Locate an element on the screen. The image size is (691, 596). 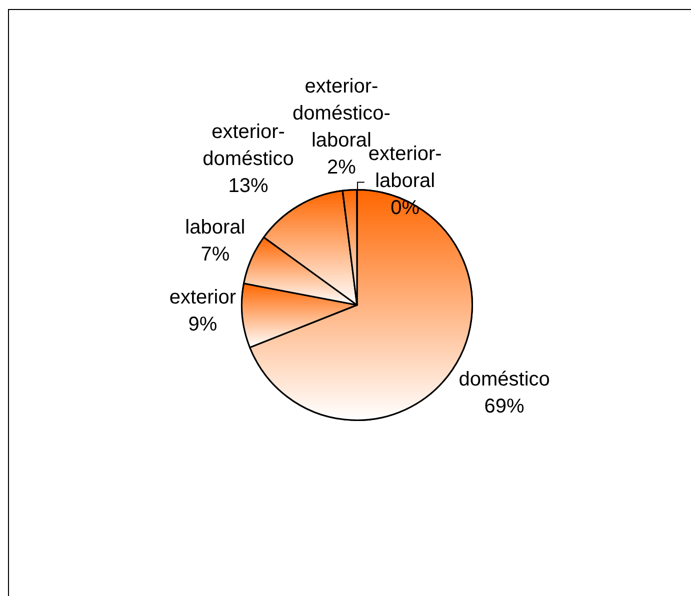
data-label: 13% is located at coordinates (248, 186).